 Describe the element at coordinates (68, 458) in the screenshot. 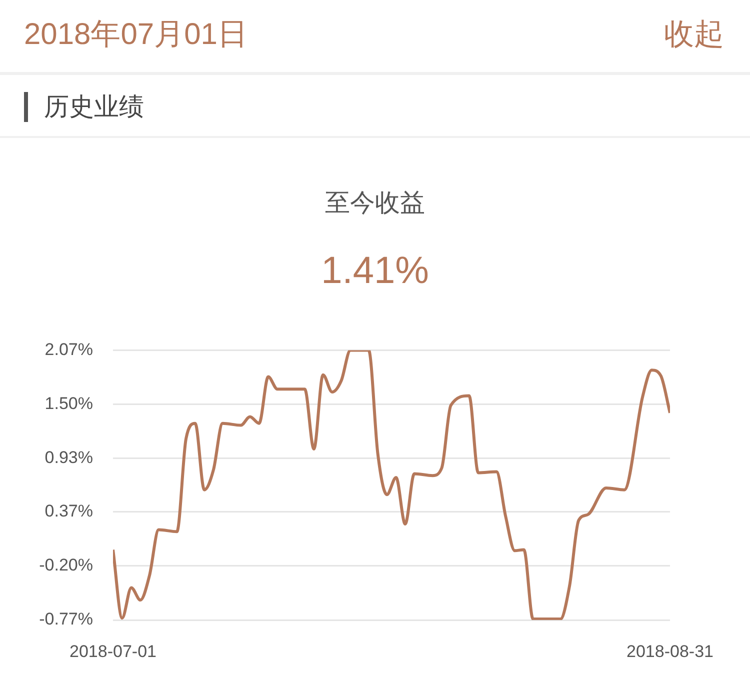

I see `y-tick-label: 0.93%` at that location.